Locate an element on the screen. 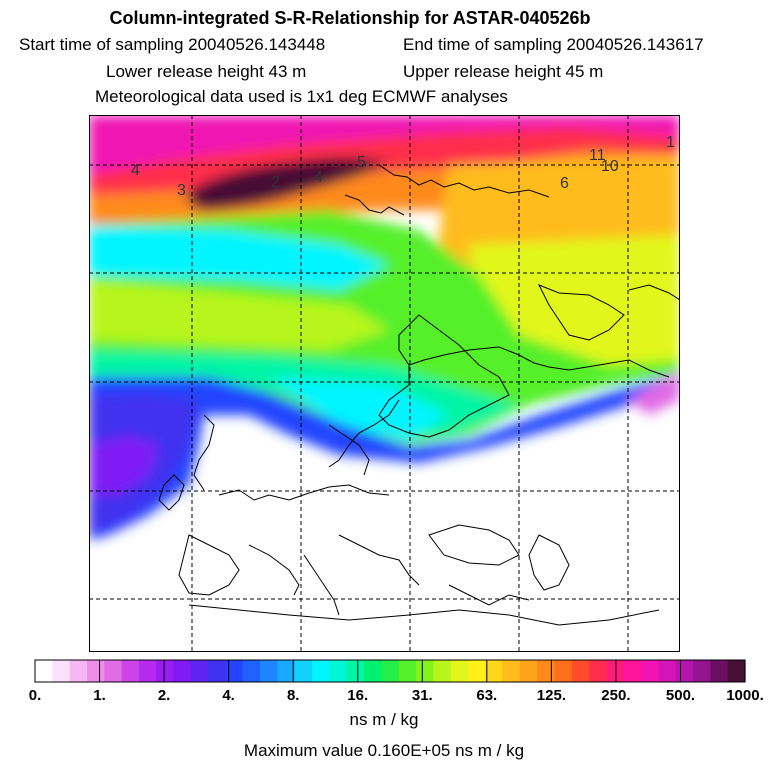 The image size is (768, 768). colorbar-tick-label: 0. is located at coordinates (35, 695).